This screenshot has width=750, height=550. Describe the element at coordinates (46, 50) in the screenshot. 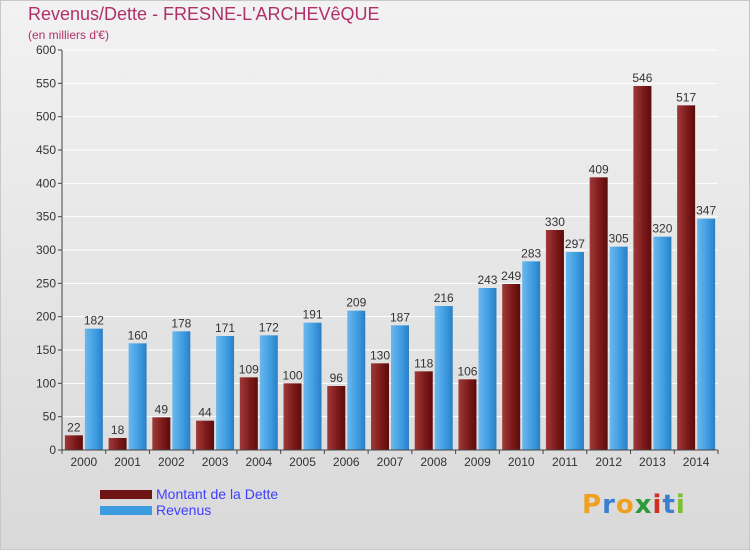

I see `y-tick-label: 600` at that location.